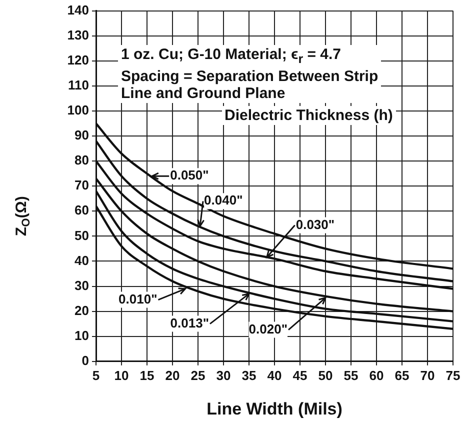 This screenshot has height=437, width=465. Describe the element at coordinates (78, 60) in the screenshot. I see `y-tick-label: 120` at that location.